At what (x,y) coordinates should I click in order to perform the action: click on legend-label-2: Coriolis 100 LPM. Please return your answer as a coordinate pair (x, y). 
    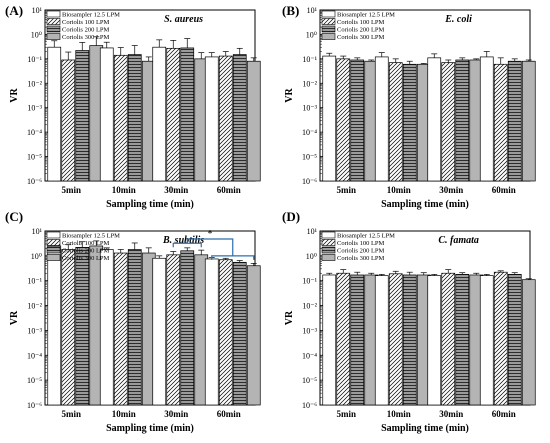
    Looking at the image, I should click on (361, 243).